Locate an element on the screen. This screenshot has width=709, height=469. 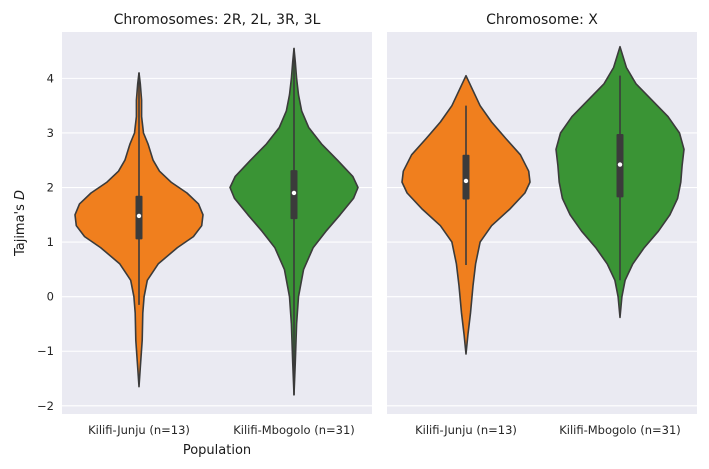
y-tick-label--2: −2 is located at coordinates (45, 406).